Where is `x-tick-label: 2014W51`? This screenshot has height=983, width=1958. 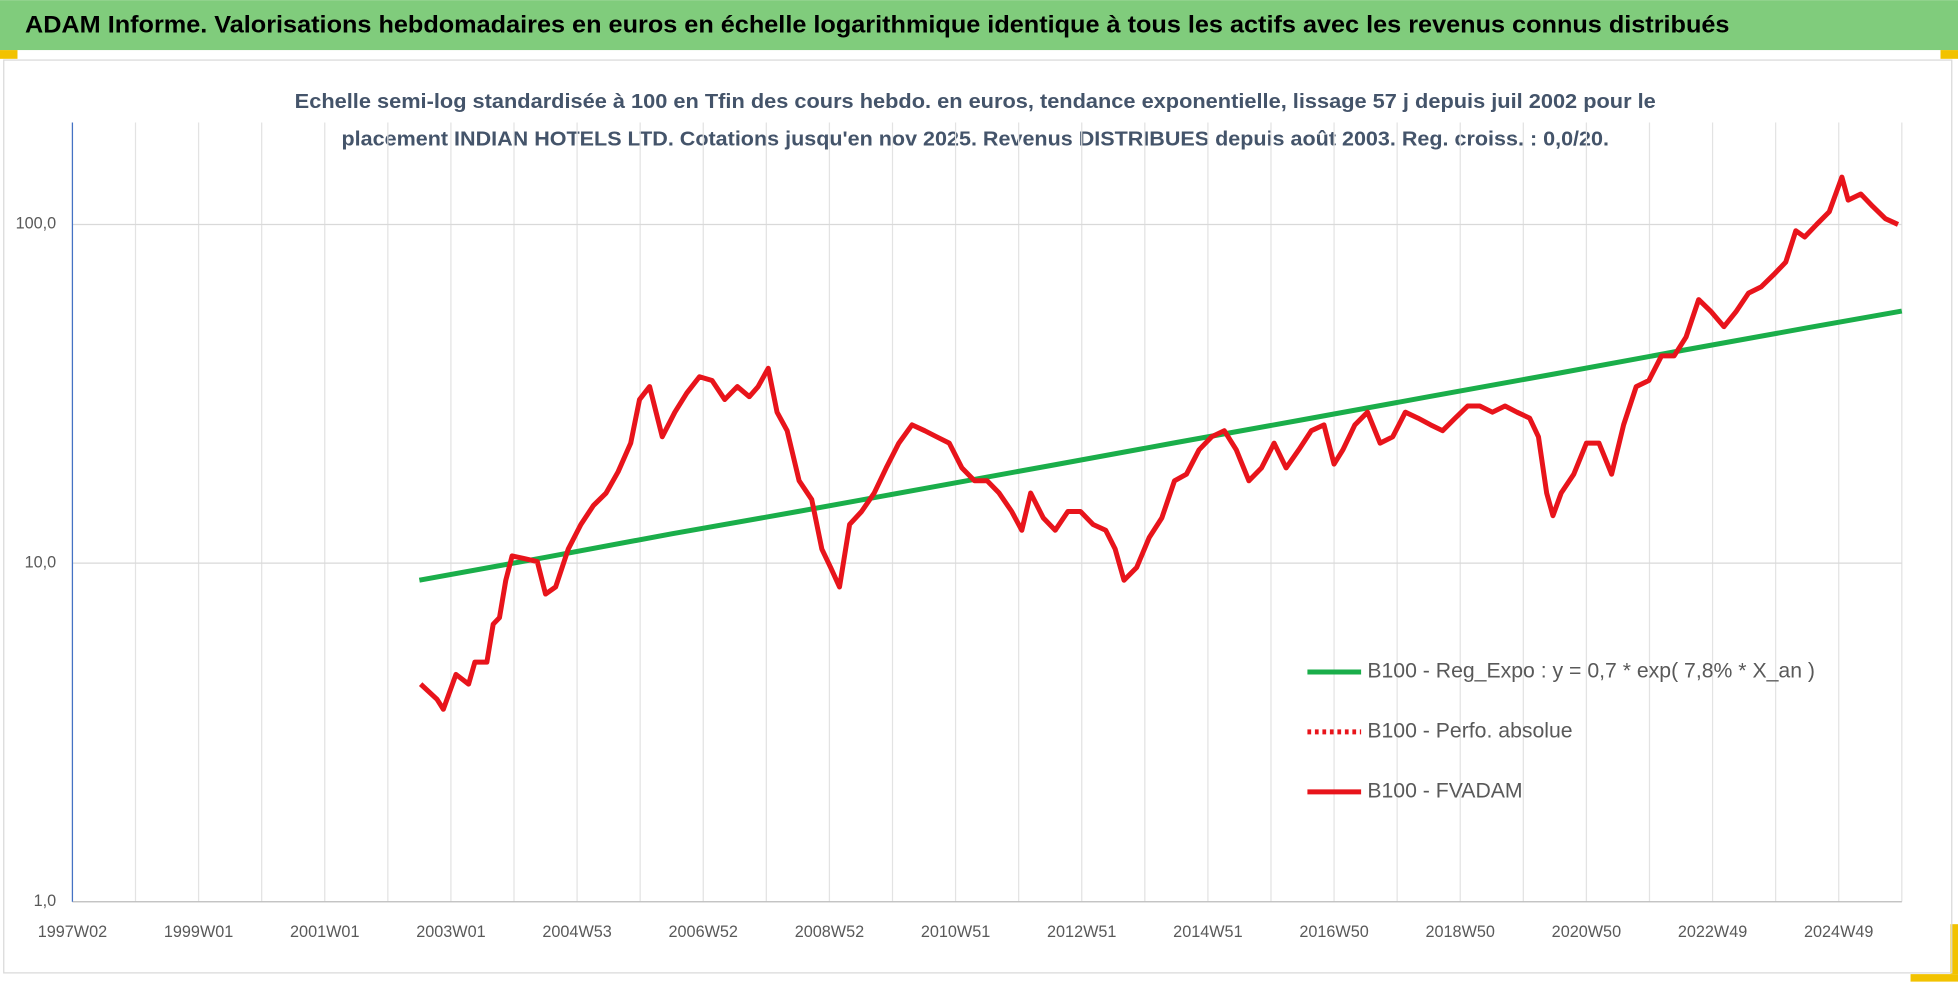
x-tick-label: 2014W51 is located at coordinates (1207, 932).